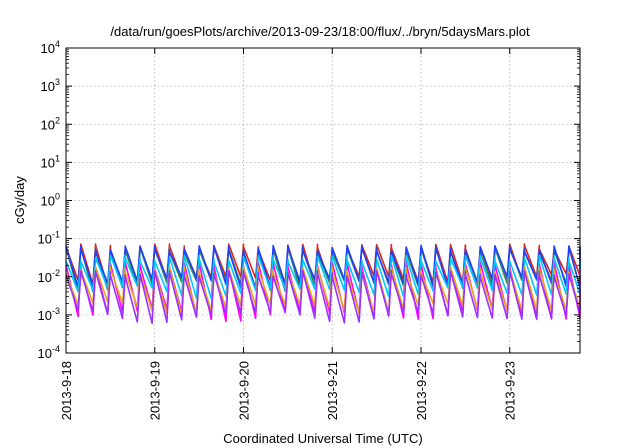 This screenshot has width=640, height=448. What do you see at coordinates (50, 47) in the screenshot?
I see `y-tick-label: 10⁴` at bounding box center [50, 47].